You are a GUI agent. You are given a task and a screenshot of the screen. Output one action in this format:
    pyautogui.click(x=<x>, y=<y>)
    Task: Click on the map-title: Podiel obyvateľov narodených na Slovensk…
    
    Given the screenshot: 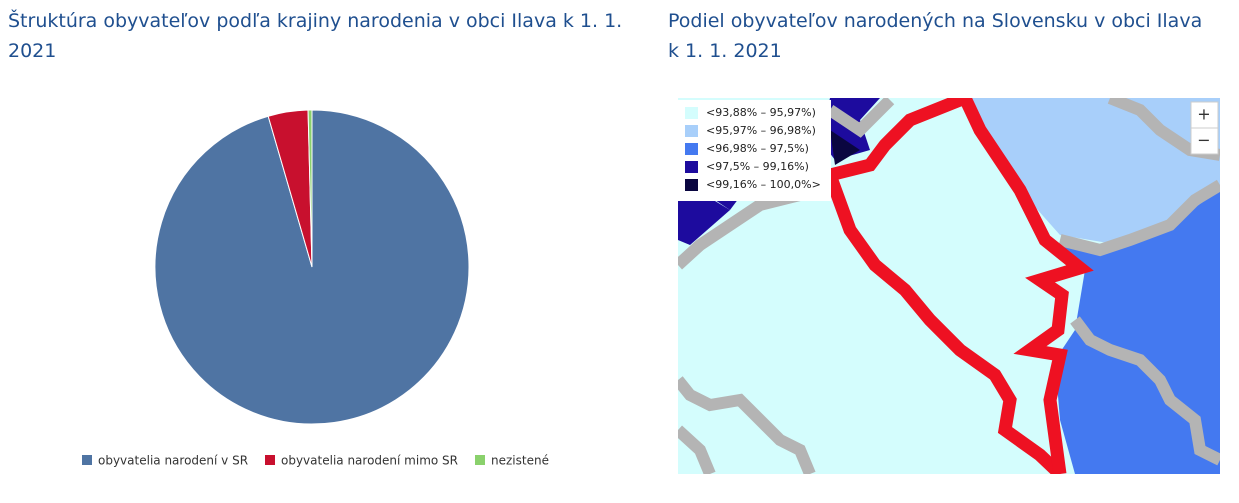 What is the action you would take?
    pyautogui.click(x=935, y=36)
    